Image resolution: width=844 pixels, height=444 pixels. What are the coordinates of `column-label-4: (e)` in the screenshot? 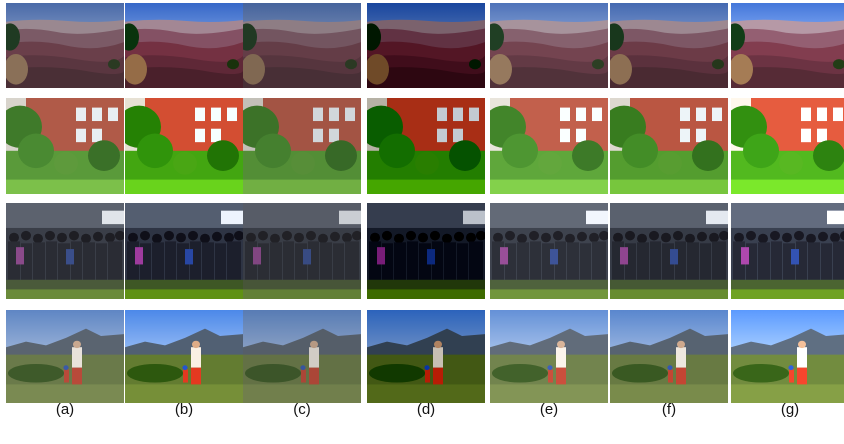 It's located at (549, 409).